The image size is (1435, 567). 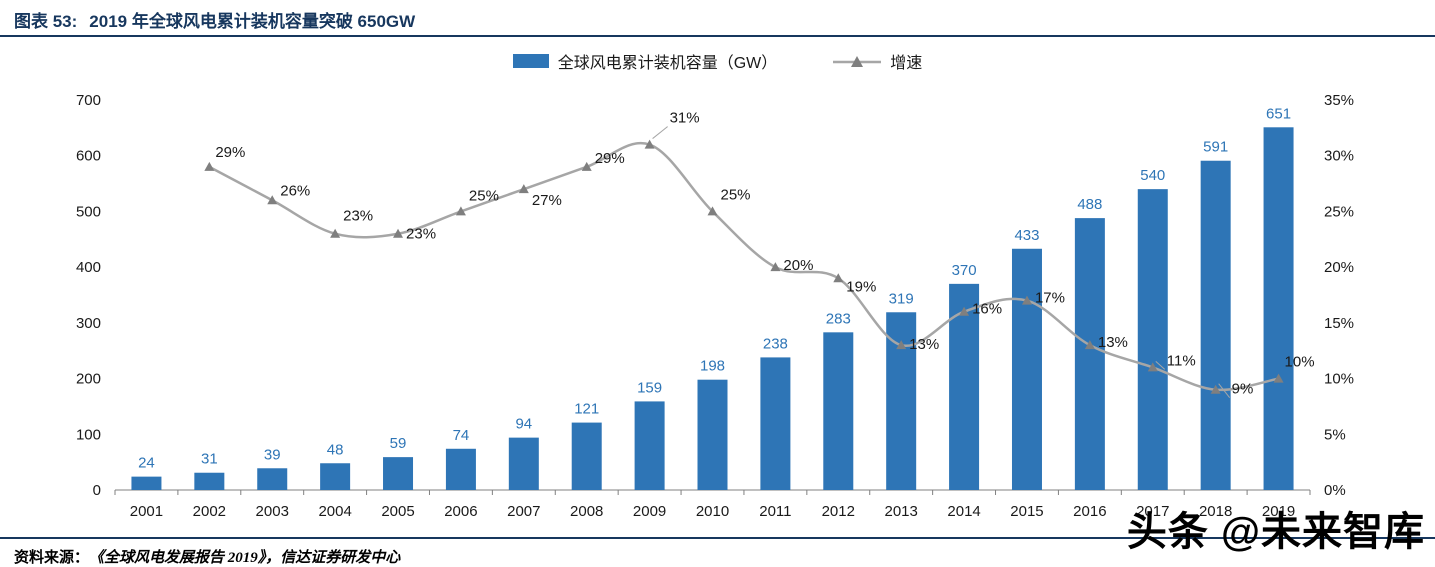 What do you see at coordinates (1026, 511) in the screenshot?
I see `x-axis-label: 2015` at bounding box center [1026, 511].